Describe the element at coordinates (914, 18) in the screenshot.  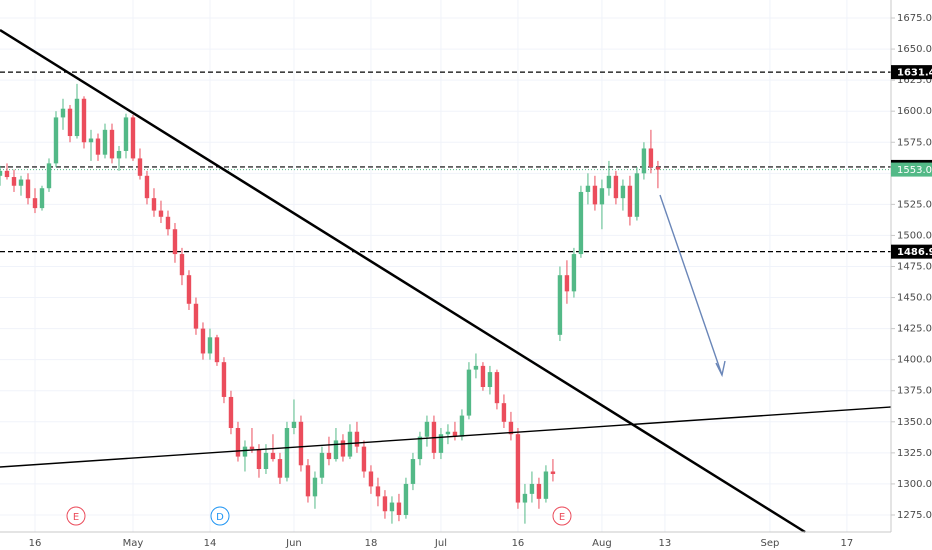
I see `y-tick-label: 1675.00` at that location.